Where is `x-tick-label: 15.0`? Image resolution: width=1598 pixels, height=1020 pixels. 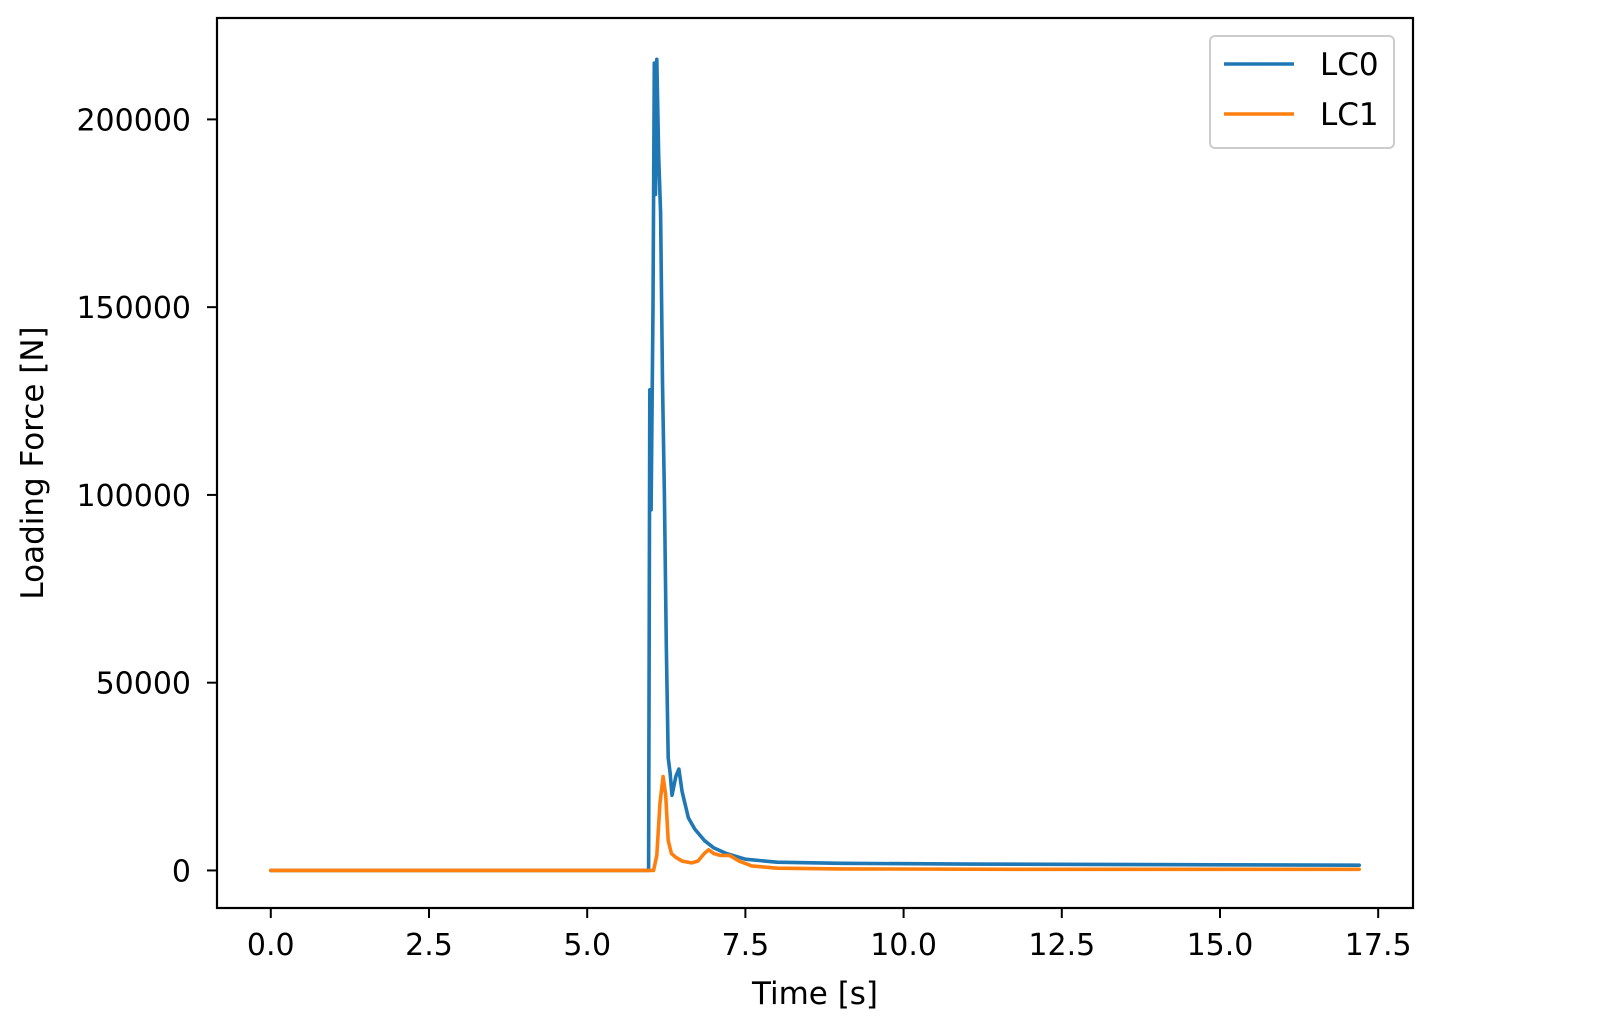 x-tick-label: 15.0 is located at coordinates (1220, 945).